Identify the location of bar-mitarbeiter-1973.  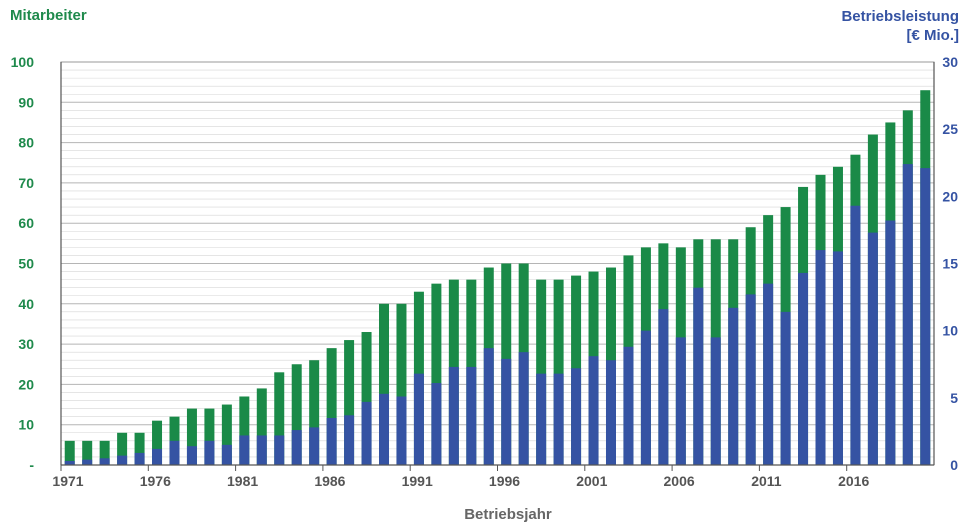
(104, 452).